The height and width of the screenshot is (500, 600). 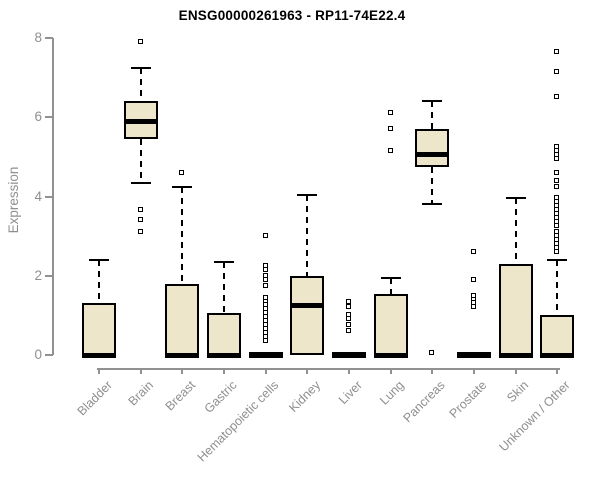 What do you see at coordinates (307, 305) in the screenshot?
I see `median-kidney` at bounding box center [307, 305].